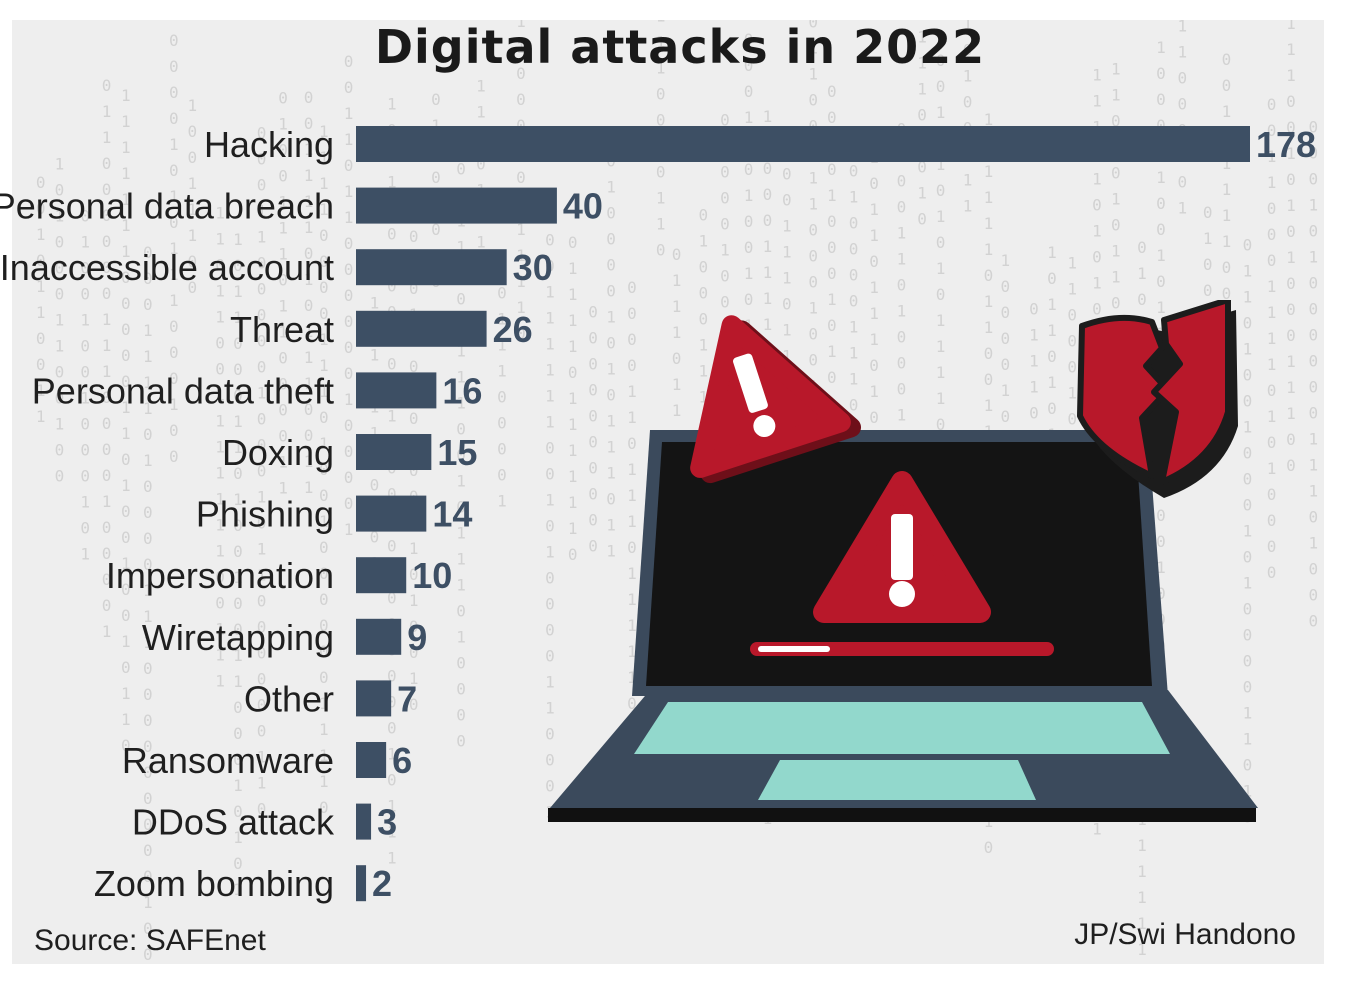 The height and width of the screenshot is (996, 1360). What do you see at coordinates (431, 267) in the screenshot?
I see `bar-inaccessible-account` at bounding box center [431, 267].